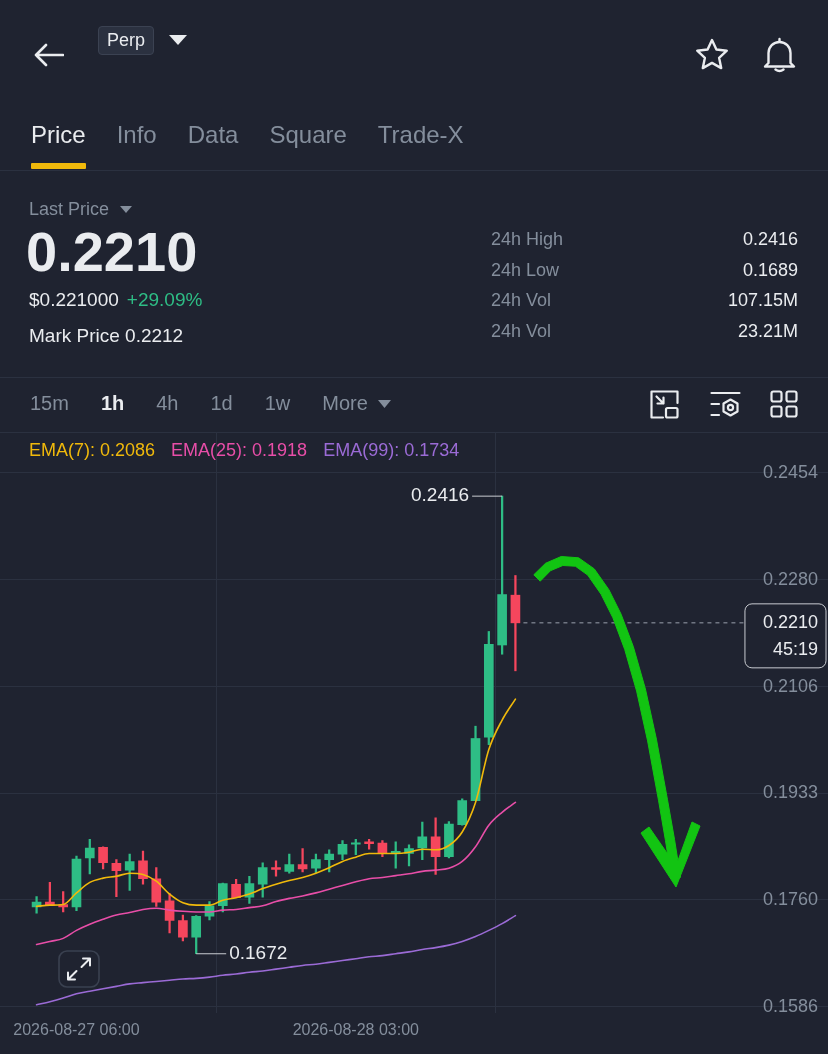  What do you see at coordinates (126, 40) in the screenshot?
I see `text: Perp` at bounding box center [126, 40].